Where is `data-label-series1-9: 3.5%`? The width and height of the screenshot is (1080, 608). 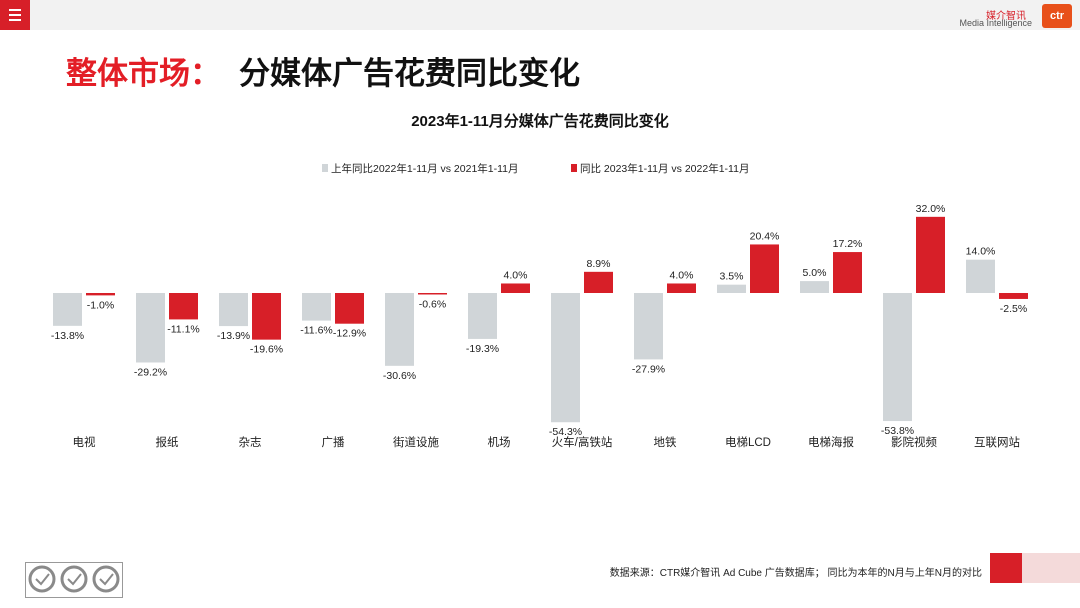 data-label-series1-9: 3.5% is located at coordinates (732, 277).